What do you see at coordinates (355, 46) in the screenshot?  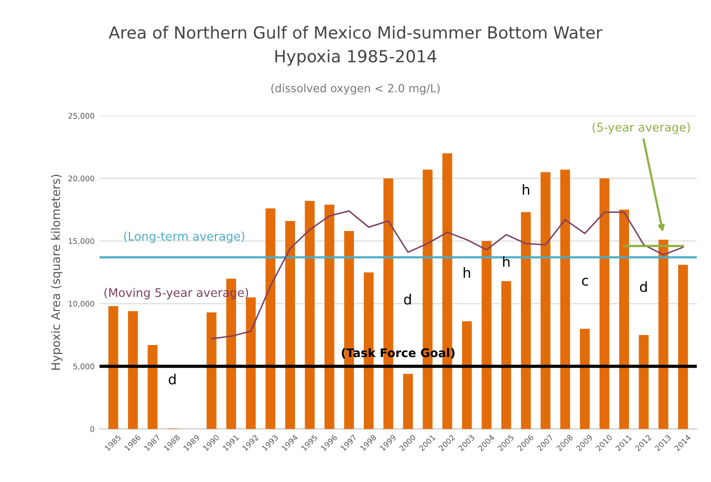 I see `chart-title: Area of Northern Gulf of Mexico Mid-summer Bottom Water Hypoxia 1985-2014` at bounding box center [355, 46].